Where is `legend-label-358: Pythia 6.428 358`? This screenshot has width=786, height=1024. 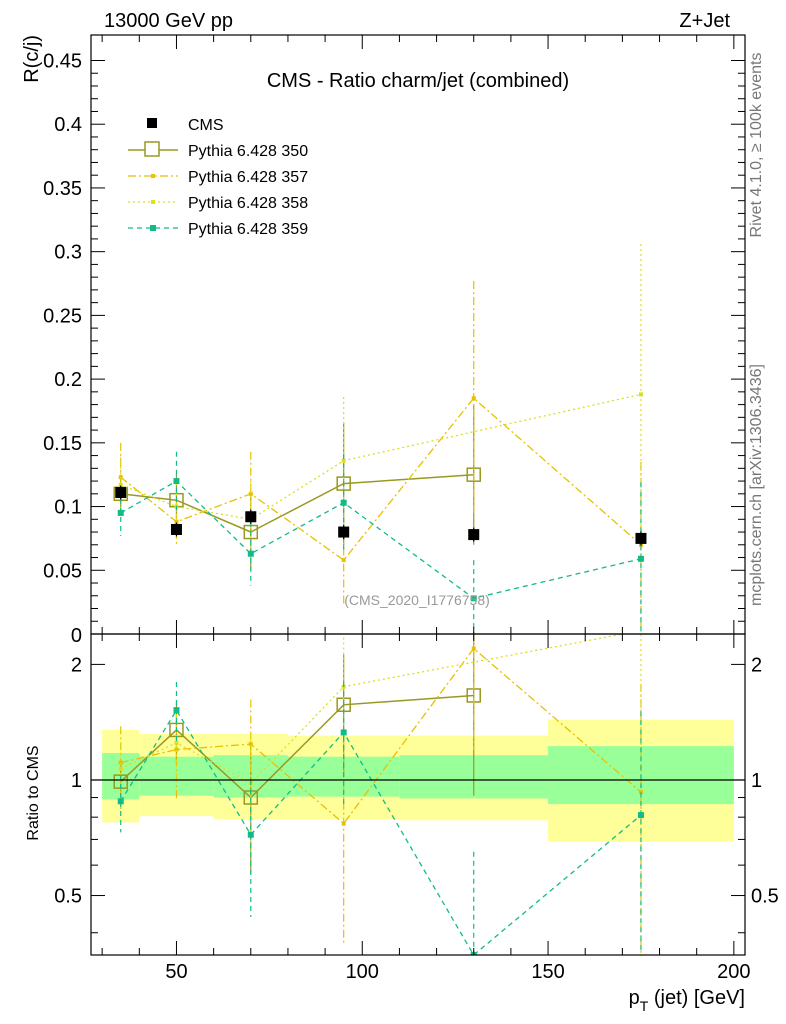
legend-label-358: Pythia 6.428 358 is located at coordinates (248, 203).